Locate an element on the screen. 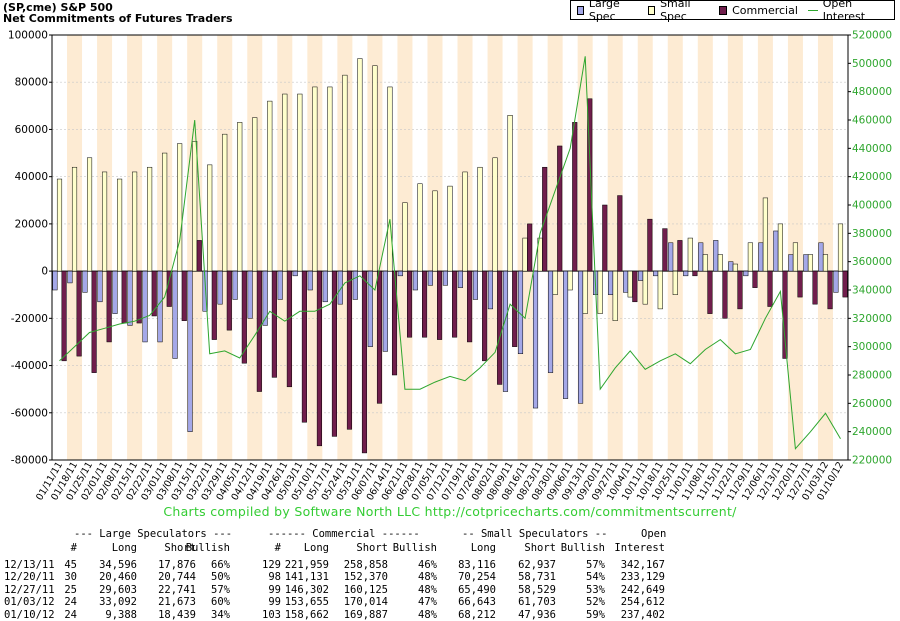 The width and height of the screenshot is (900, 621). table-cell-short1: 18,439 is located at coordinates (177, 614).